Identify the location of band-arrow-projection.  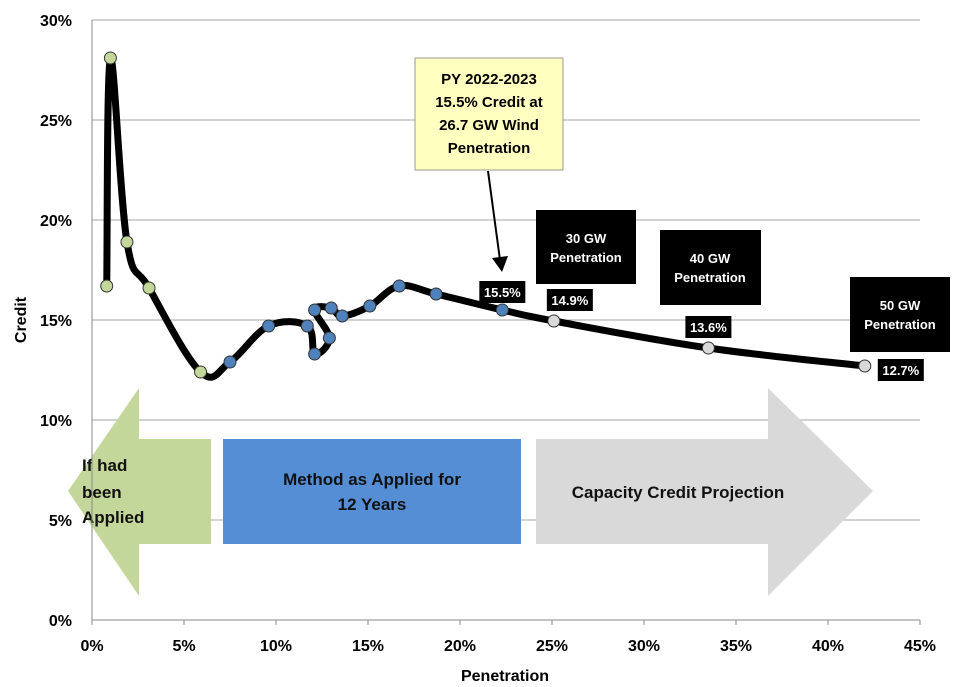
(704, 492).